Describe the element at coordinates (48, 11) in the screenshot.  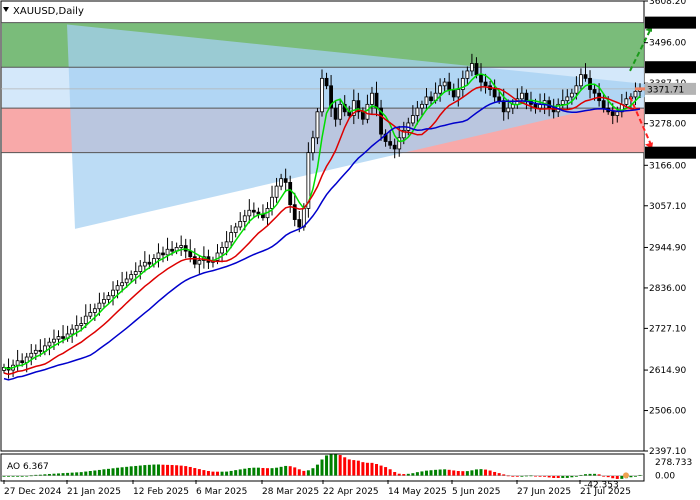
I see `chart-symbol-label: XAUUSD,Daily` at that location.